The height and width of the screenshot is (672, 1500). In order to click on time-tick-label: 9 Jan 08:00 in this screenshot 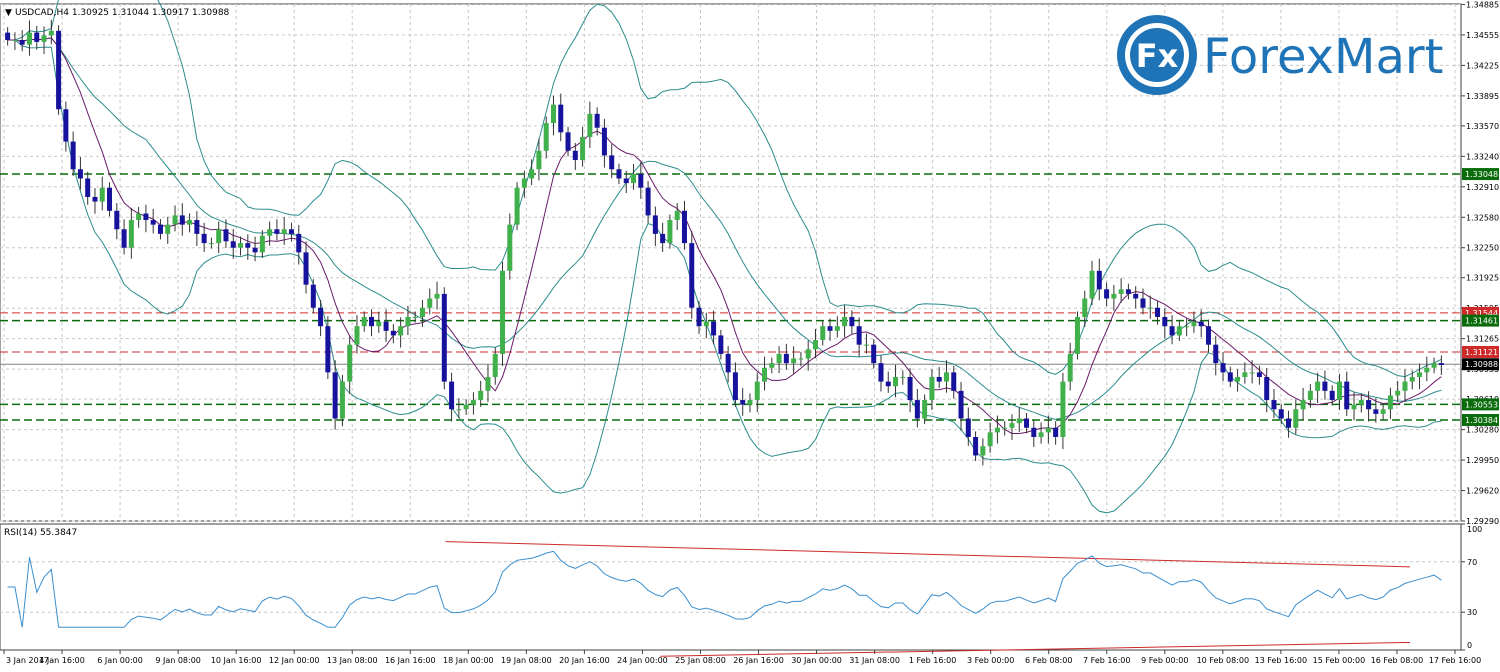, I will do `click(178, 660)`.